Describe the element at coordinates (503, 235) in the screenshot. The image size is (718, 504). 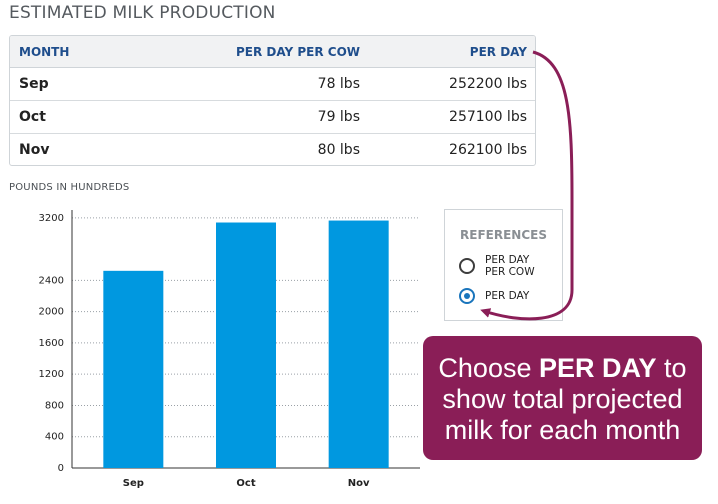
I see `references-title: REFERENCES` at that location.